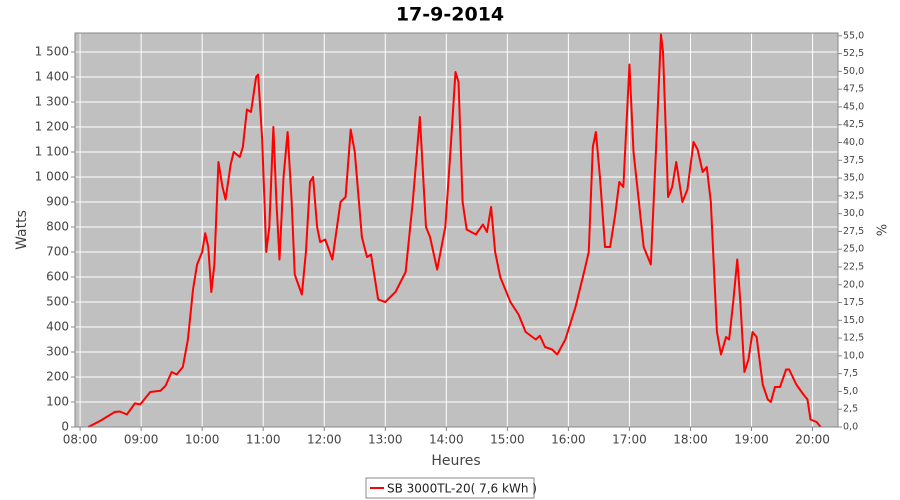  Describe the element at coordinates (853, 338) in the screenshot. I see `y2-tick-label: 12,5` at that location.